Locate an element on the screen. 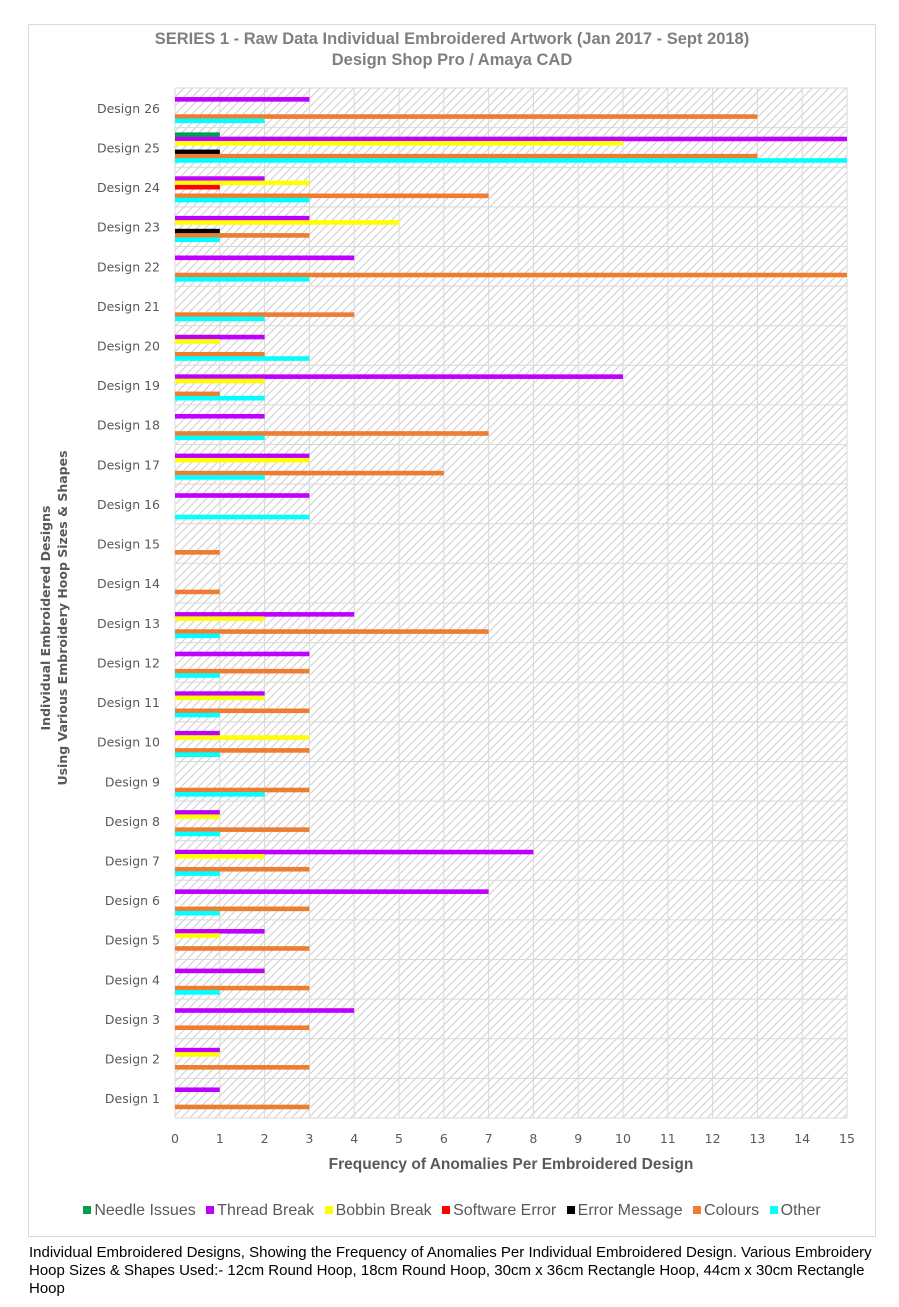 This screenshot has height=1307, width=899. legend-item-error-message: Error Message is located at coordinates (624, 1211).